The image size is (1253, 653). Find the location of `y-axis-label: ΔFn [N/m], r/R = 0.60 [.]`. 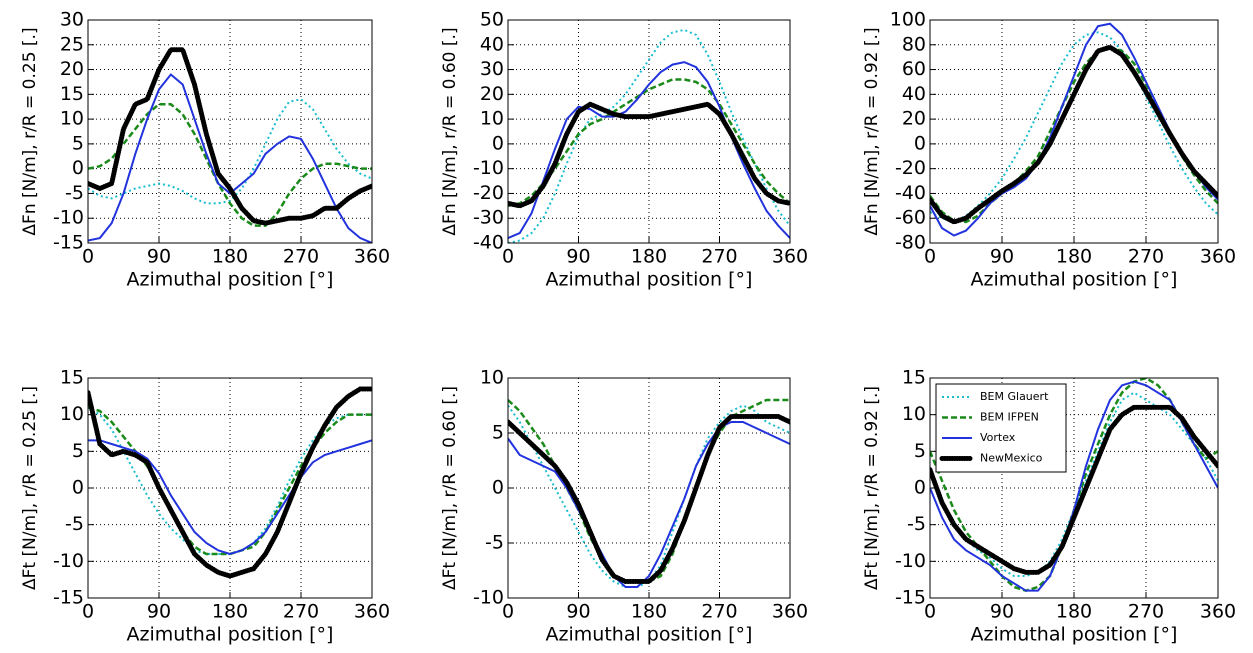

y-axis-label: ΔFn [N/m], r/R = 0.60 [.] is located at coordinates (450, 131).